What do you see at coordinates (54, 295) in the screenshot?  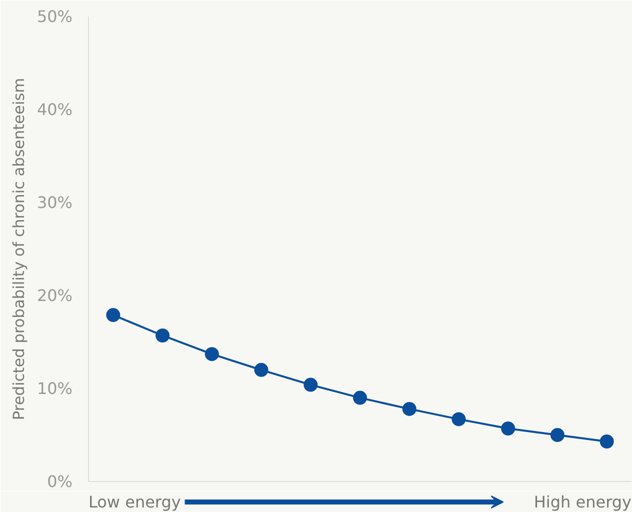 I see `y-tick-label: 20%` at bounding box center [54, 295].